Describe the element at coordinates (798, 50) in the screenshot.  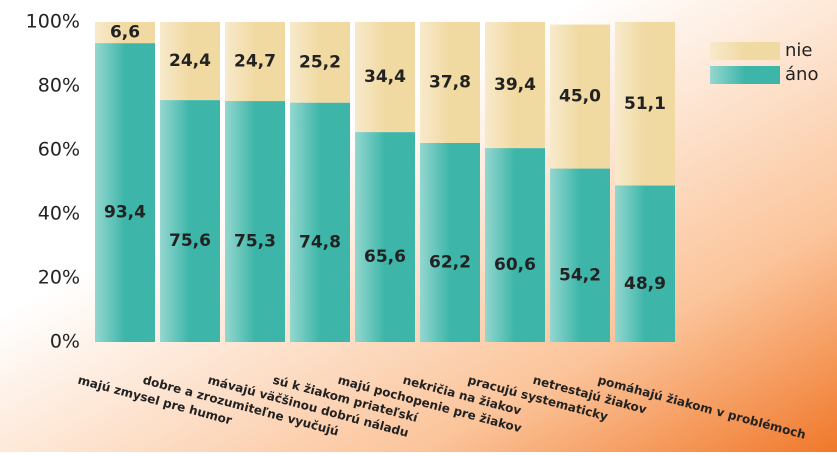
I see `legend-label: nie` at that location.